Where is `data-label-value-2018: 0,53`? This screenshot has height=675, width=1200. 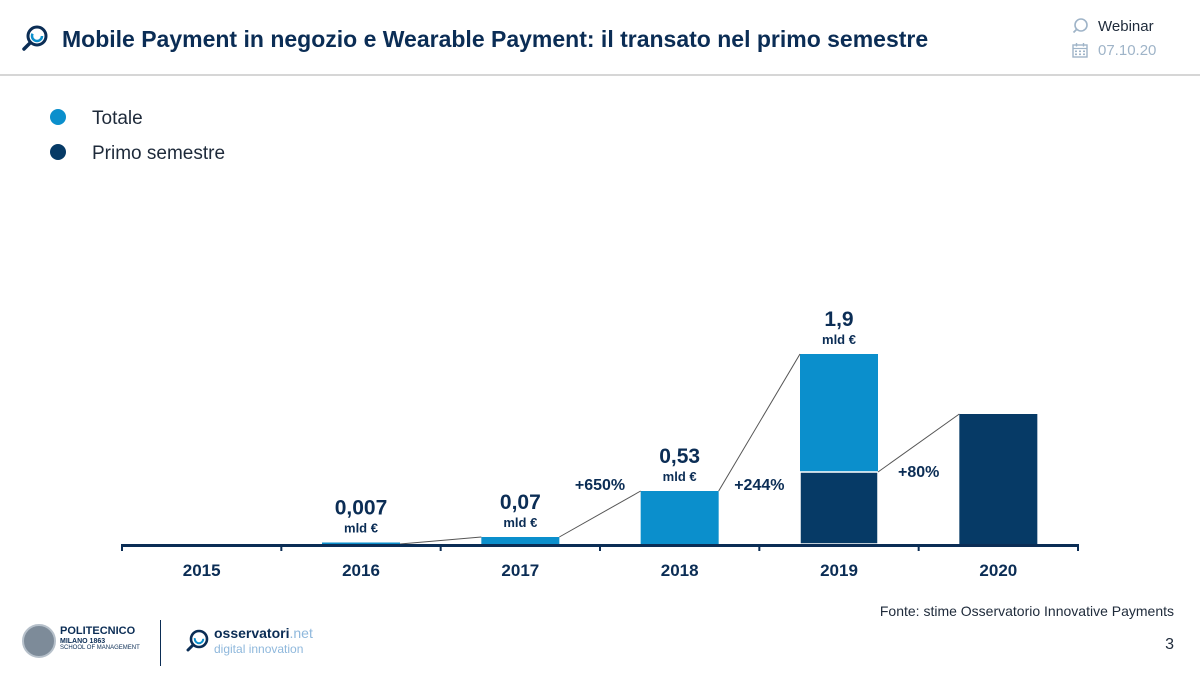 data-label-value-2018: 0,53 is located at coordinates (679, 456).